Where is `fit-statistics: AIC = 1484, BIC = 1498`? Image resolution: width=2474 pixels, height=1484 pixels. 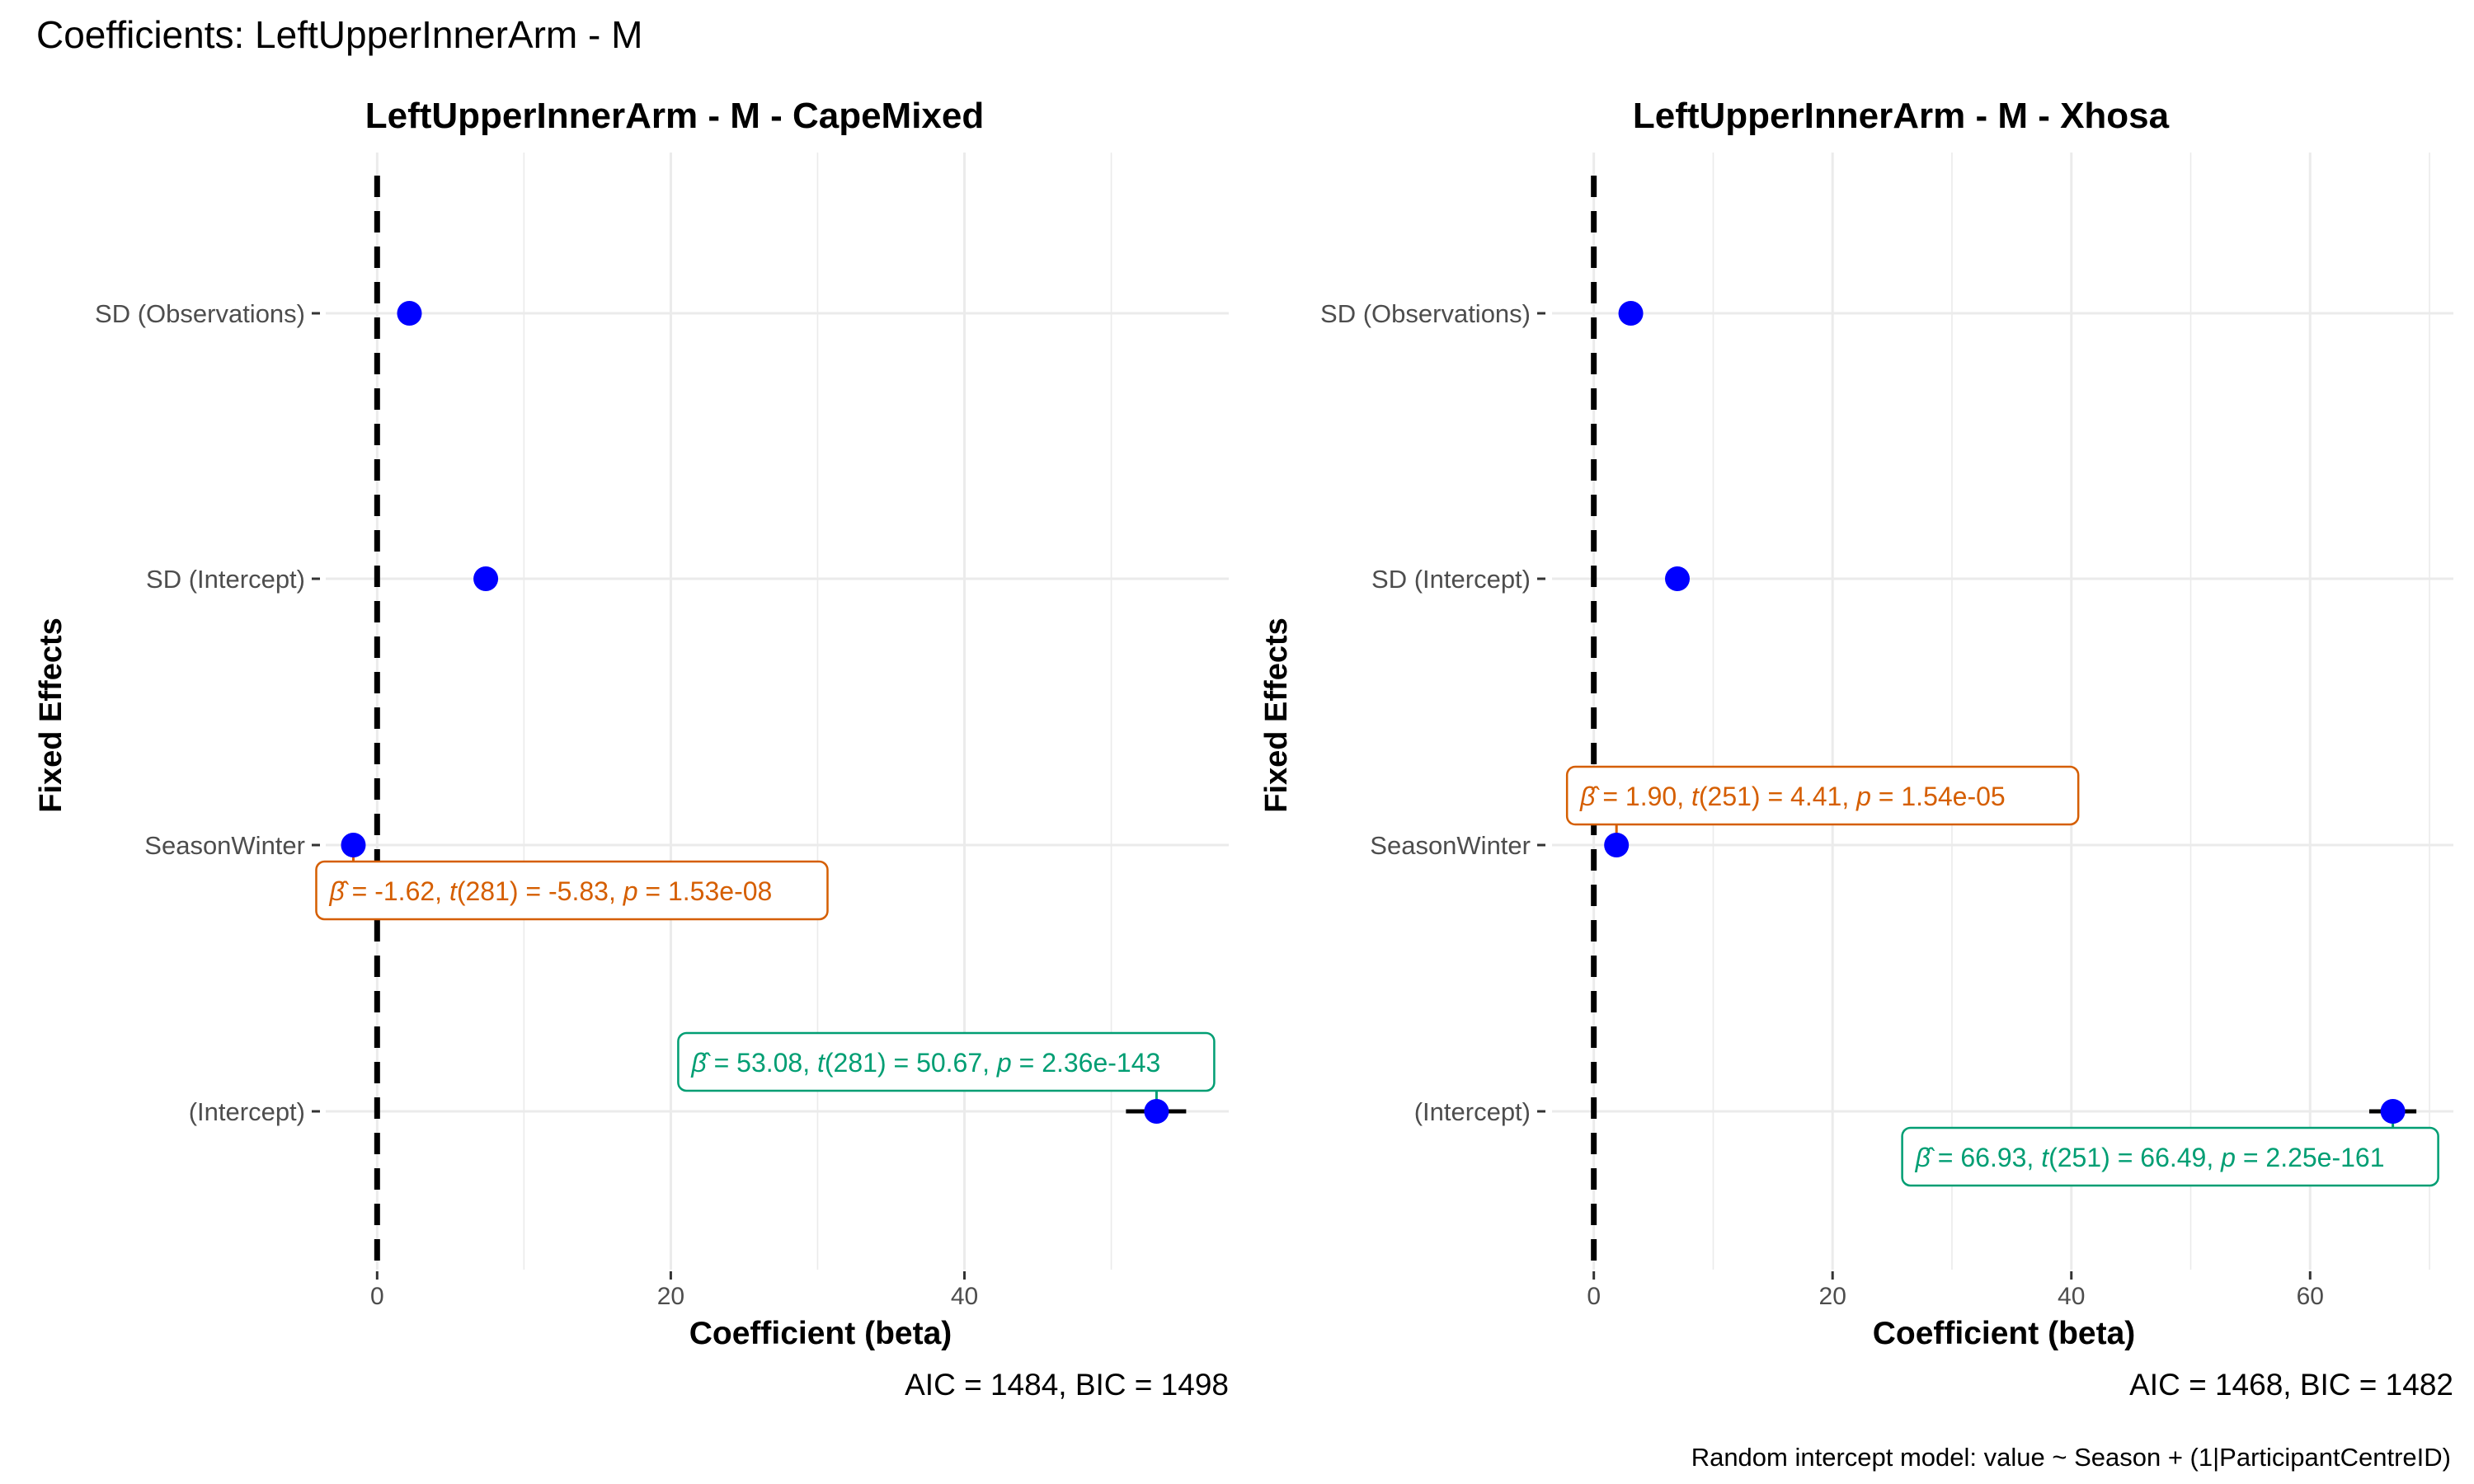 fit-statistics: AIC = 1484, BIC = 1498 is located at coordinates (1067, 1385).